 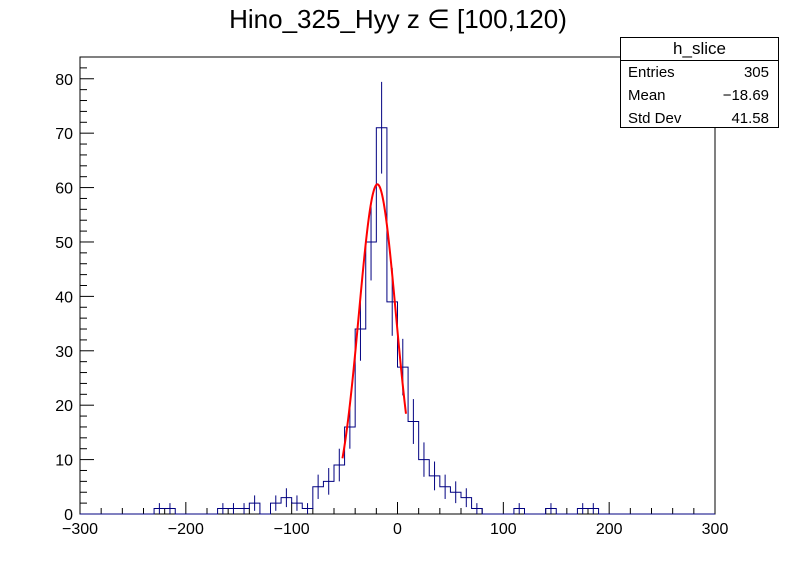 I want to click on stats-row-stddev: Std Dev 41.58, so click(x=699, y=118).